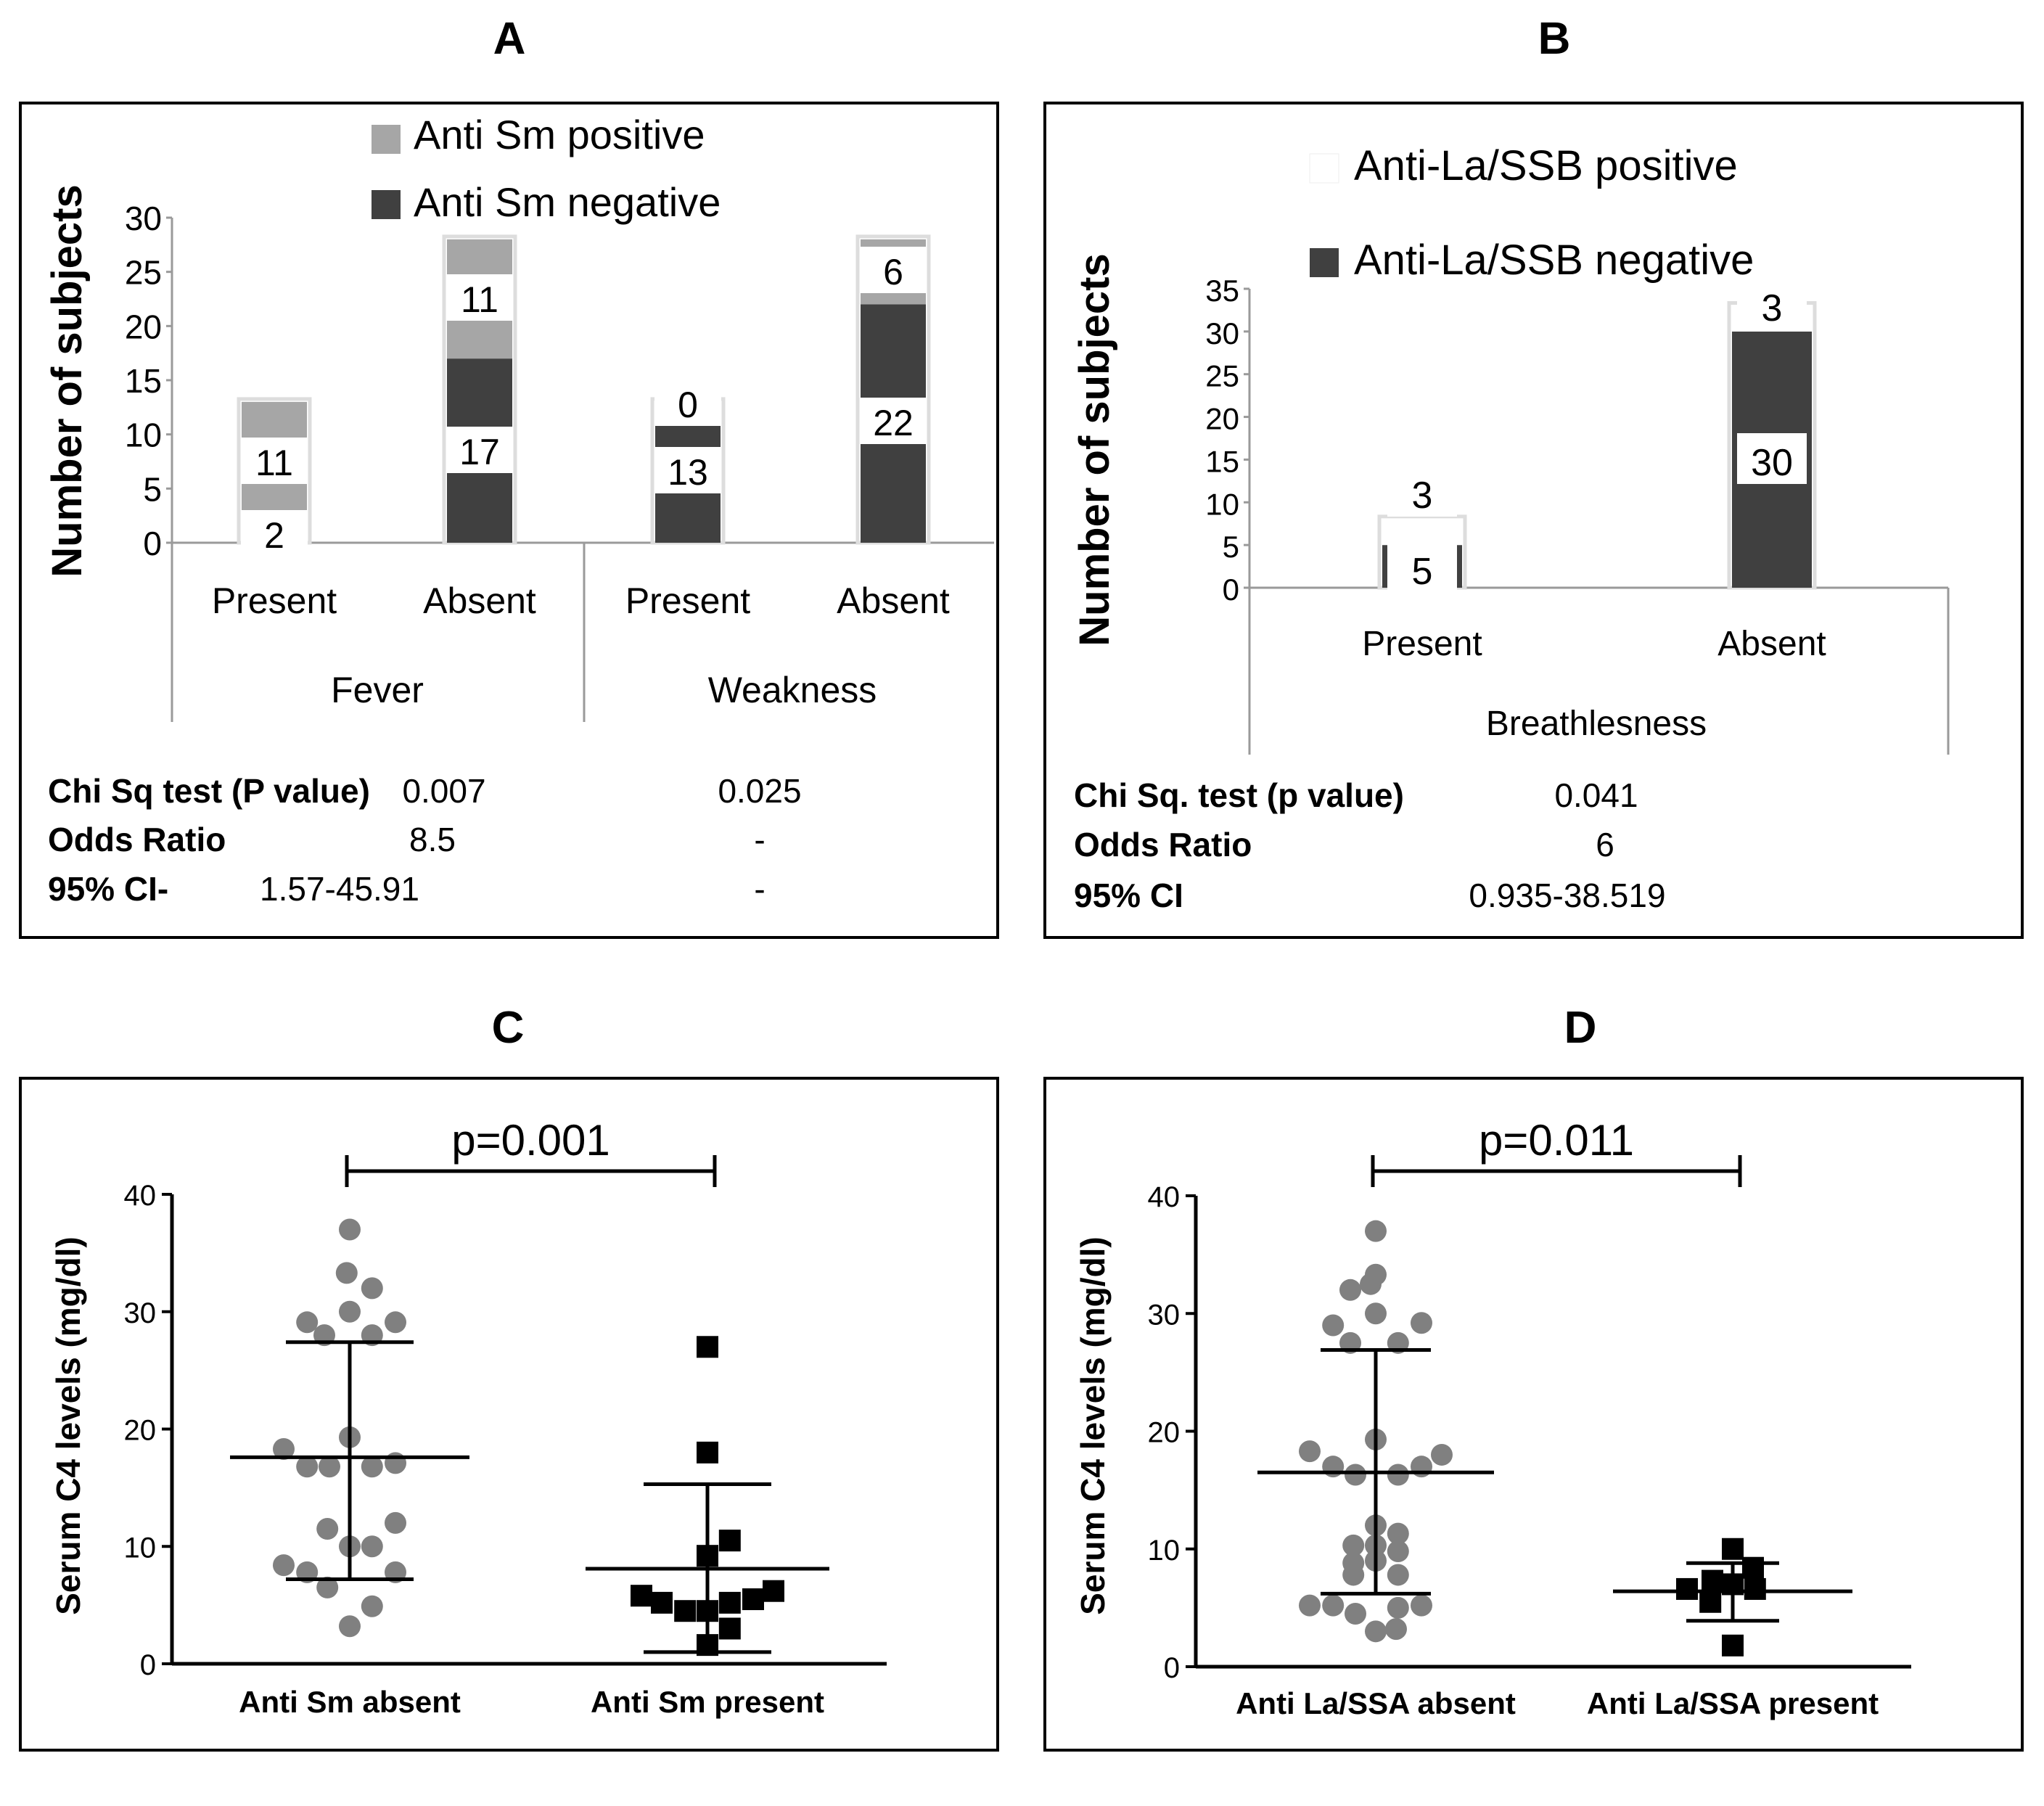  Describe the element at coordinates (443, 791) in the screenshot. I see `stats-chisq-fever: 0.007` at that location.